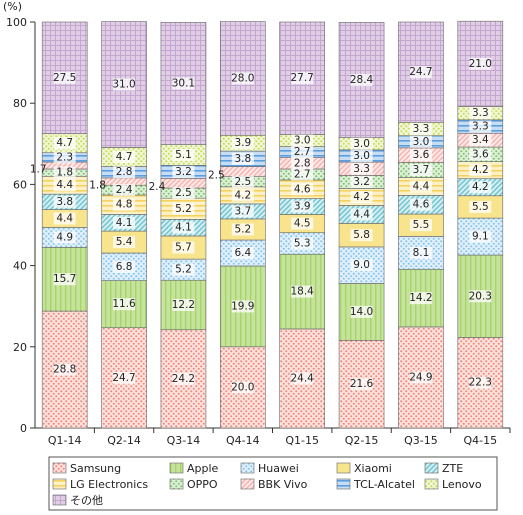 This screenshot has height=515, width=523. Describe the element at coordinates (20, 347) in the screenshot. I see `y-tick-label: 20` at that location.